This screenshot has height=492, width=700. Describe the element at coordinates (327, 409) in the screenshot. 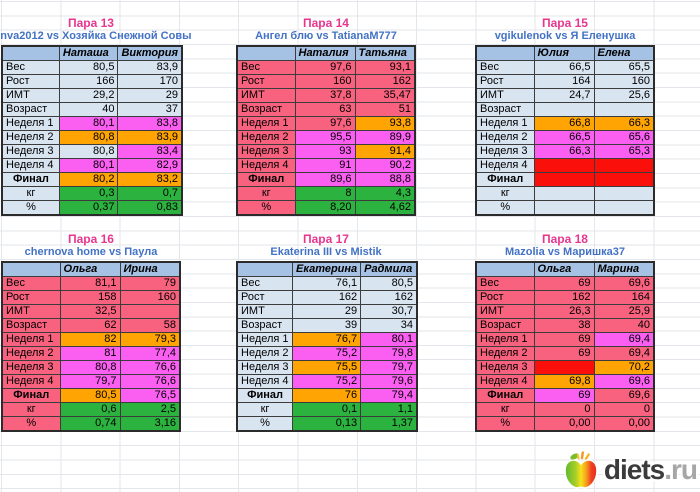

I see `value-cell: 0,1` at that location.